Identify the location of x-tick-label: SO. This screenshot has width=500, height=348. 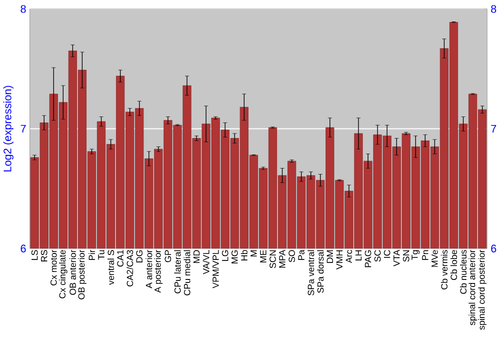
(291, 256).